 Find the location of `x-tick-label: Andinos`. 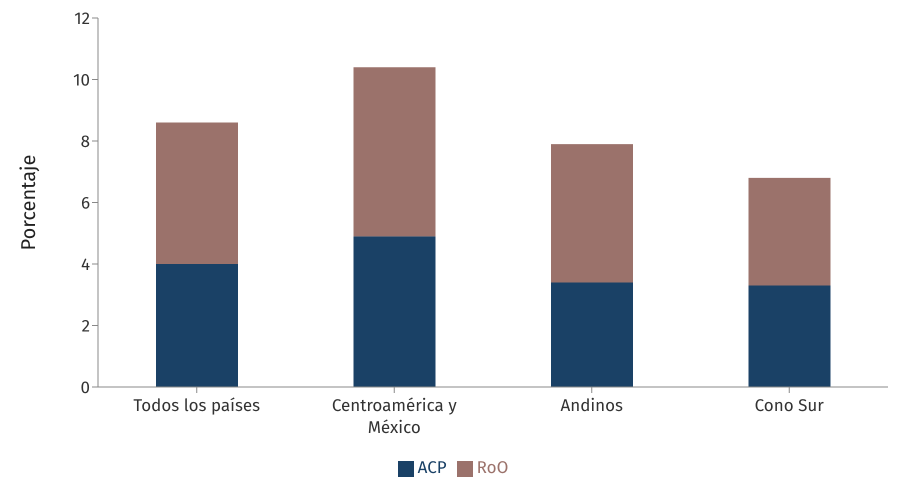

x-tick-label: Andinos is located at coordinates (592, 405).